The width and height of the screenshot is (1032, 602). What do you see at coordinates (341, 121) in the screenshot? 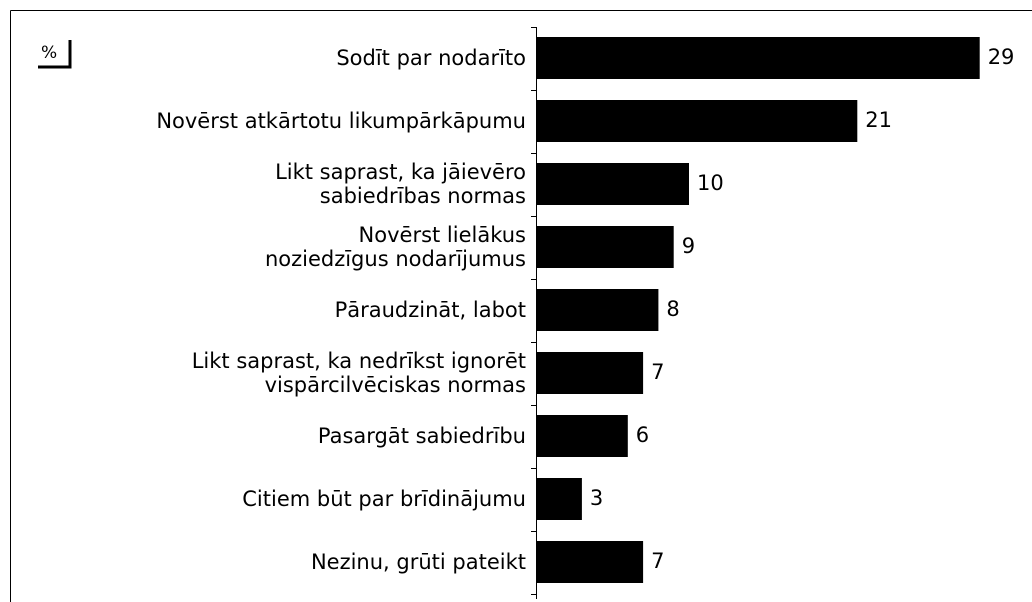
I see `category-label: Novērst atkārtotu likumpārkāpumu` at bounding box center [341, 121].